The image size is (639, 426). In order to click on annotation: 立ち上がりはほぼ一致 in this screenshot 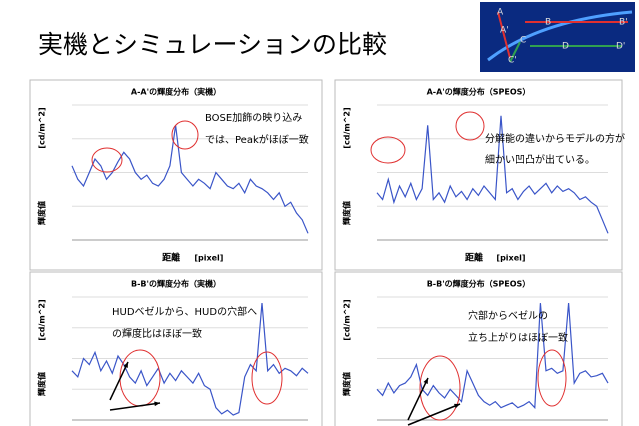, I will do `click(518, 337)`.